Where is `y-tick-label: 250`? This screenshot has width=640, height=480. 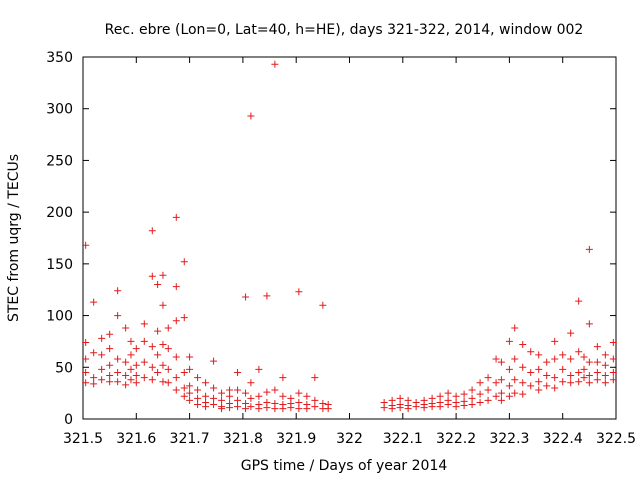
y-tick-label: 250 is located at coordinates (59, 161).